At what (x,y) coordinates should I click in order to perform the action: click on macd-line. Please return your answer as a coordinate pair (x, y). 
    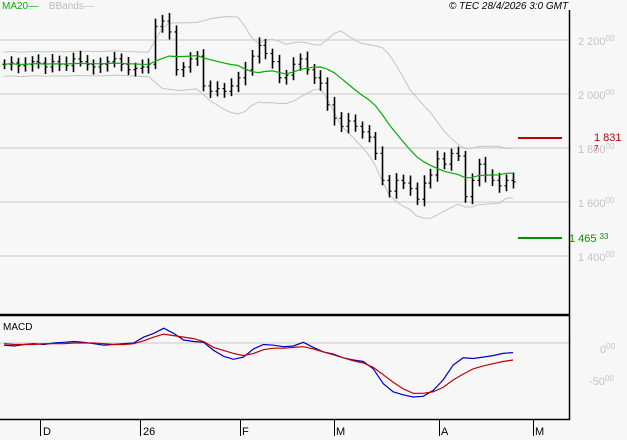
    Looking at the image, I should click on (258, 362).